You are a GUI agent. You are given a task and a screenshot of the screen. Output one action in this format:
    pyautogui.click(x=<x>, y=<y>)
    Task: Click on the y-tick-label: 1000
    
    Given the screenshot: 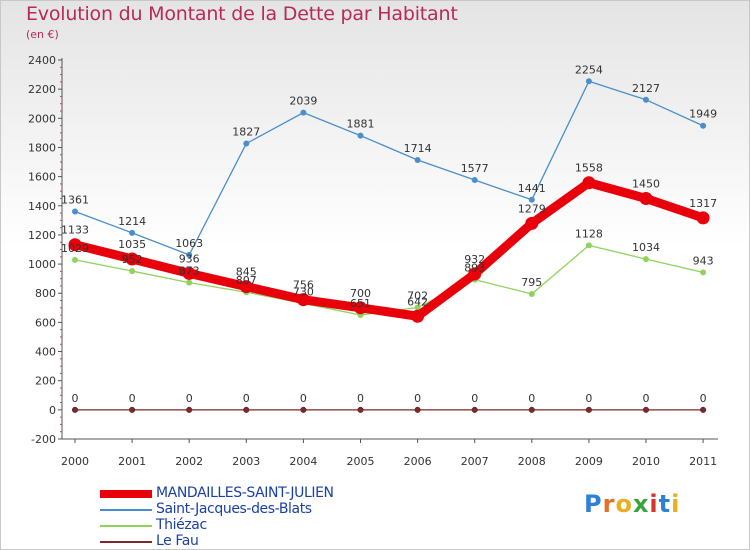 What is the action you would take?
    pyautogui.click(x=42, y=264)
    